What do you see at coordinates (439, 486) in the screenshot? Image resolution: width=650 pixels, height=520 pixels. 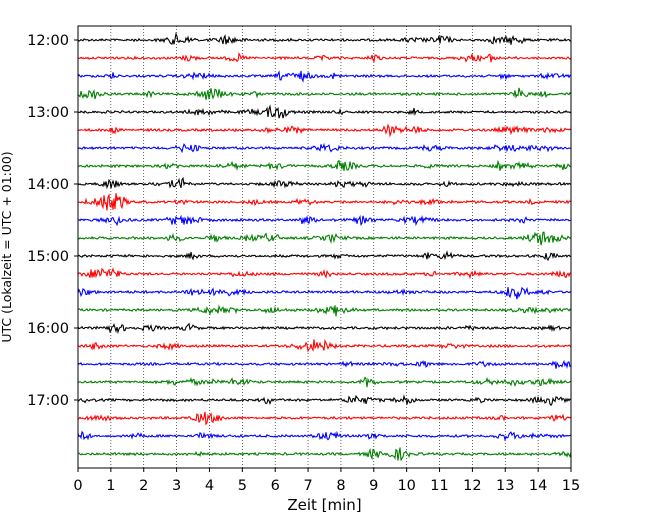 I see `x-tick-label-11: 11` at bounding box center [439, 486].